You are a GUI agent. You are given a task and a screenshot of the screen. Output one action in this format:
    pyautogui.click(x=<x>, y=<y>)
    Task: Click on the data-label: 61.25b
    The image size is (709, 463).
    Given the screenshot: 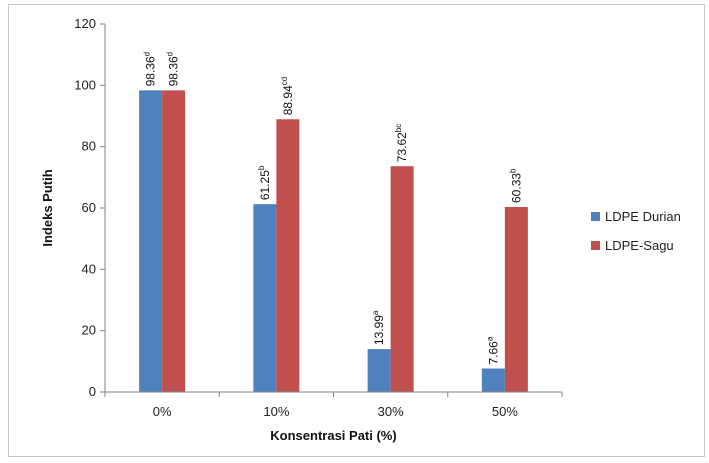 What is the action you would take?
    pyautogui.click(x=264, y=182)
    